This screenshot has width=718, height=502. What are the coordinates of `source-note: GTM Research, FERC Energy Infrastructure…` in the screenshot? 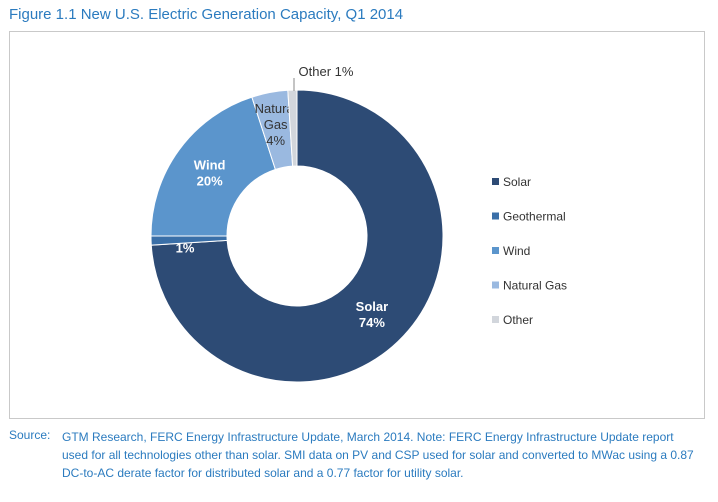 It's located at (378, 455).